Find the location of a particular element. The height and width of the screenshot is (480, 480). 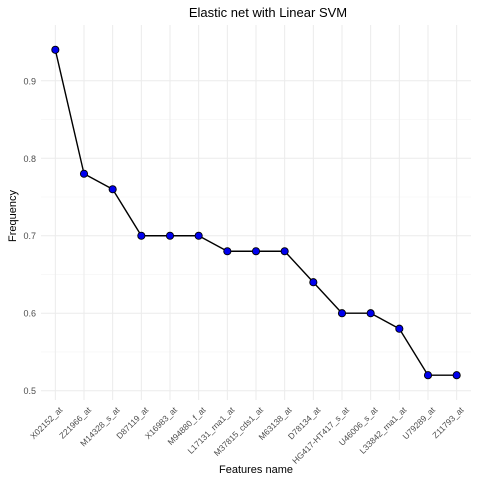

y-axis: 0.5 0.6 0.7 0.8 0.9 is located at coordinates (29, 236).